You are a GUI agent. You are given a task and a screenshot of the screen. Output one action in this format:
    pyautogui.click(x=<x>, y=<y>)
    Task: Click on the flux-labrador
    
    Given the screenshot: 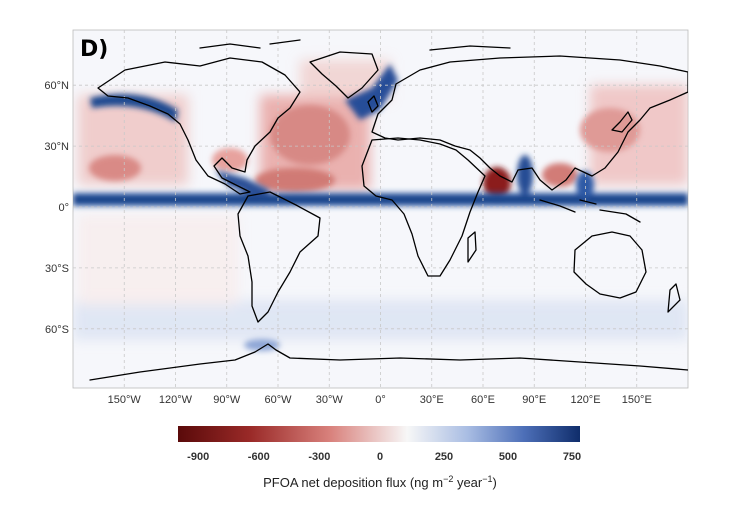 What is the action you would take?
    pyautogui.click(x=371, y=92)
    